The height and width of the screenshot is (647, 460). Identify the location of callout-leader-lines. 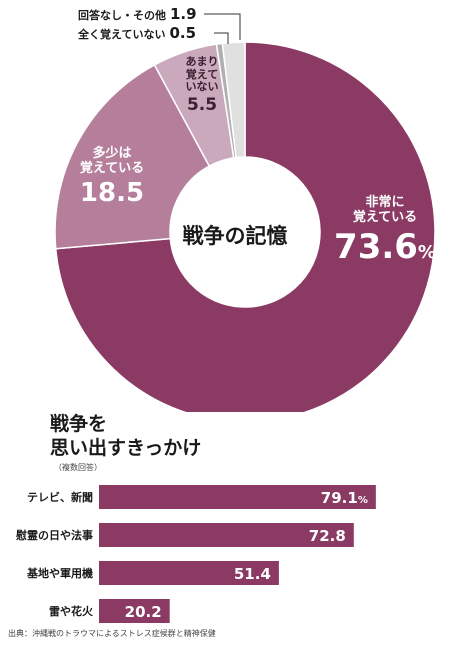
(222, 28).